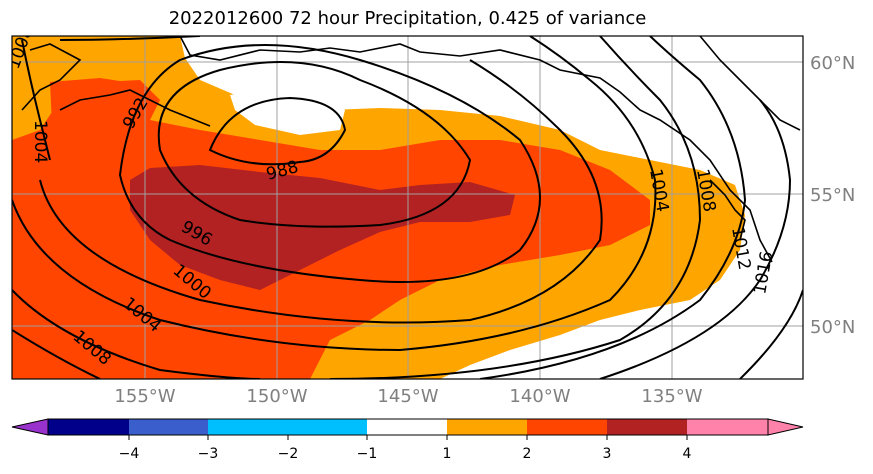  I want to click on colorbar-ticks, so click(408, 437).